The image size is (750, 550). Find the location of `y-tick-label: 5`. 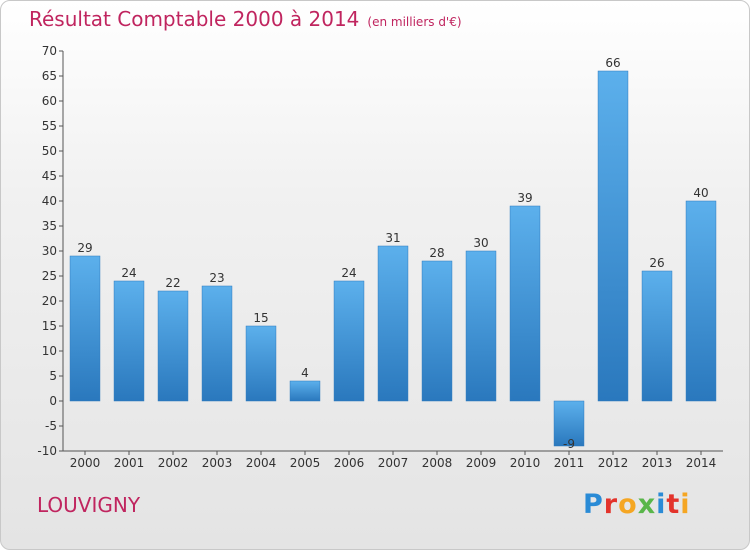

y-tick-label: 5 is located at coordinates (53, 376).